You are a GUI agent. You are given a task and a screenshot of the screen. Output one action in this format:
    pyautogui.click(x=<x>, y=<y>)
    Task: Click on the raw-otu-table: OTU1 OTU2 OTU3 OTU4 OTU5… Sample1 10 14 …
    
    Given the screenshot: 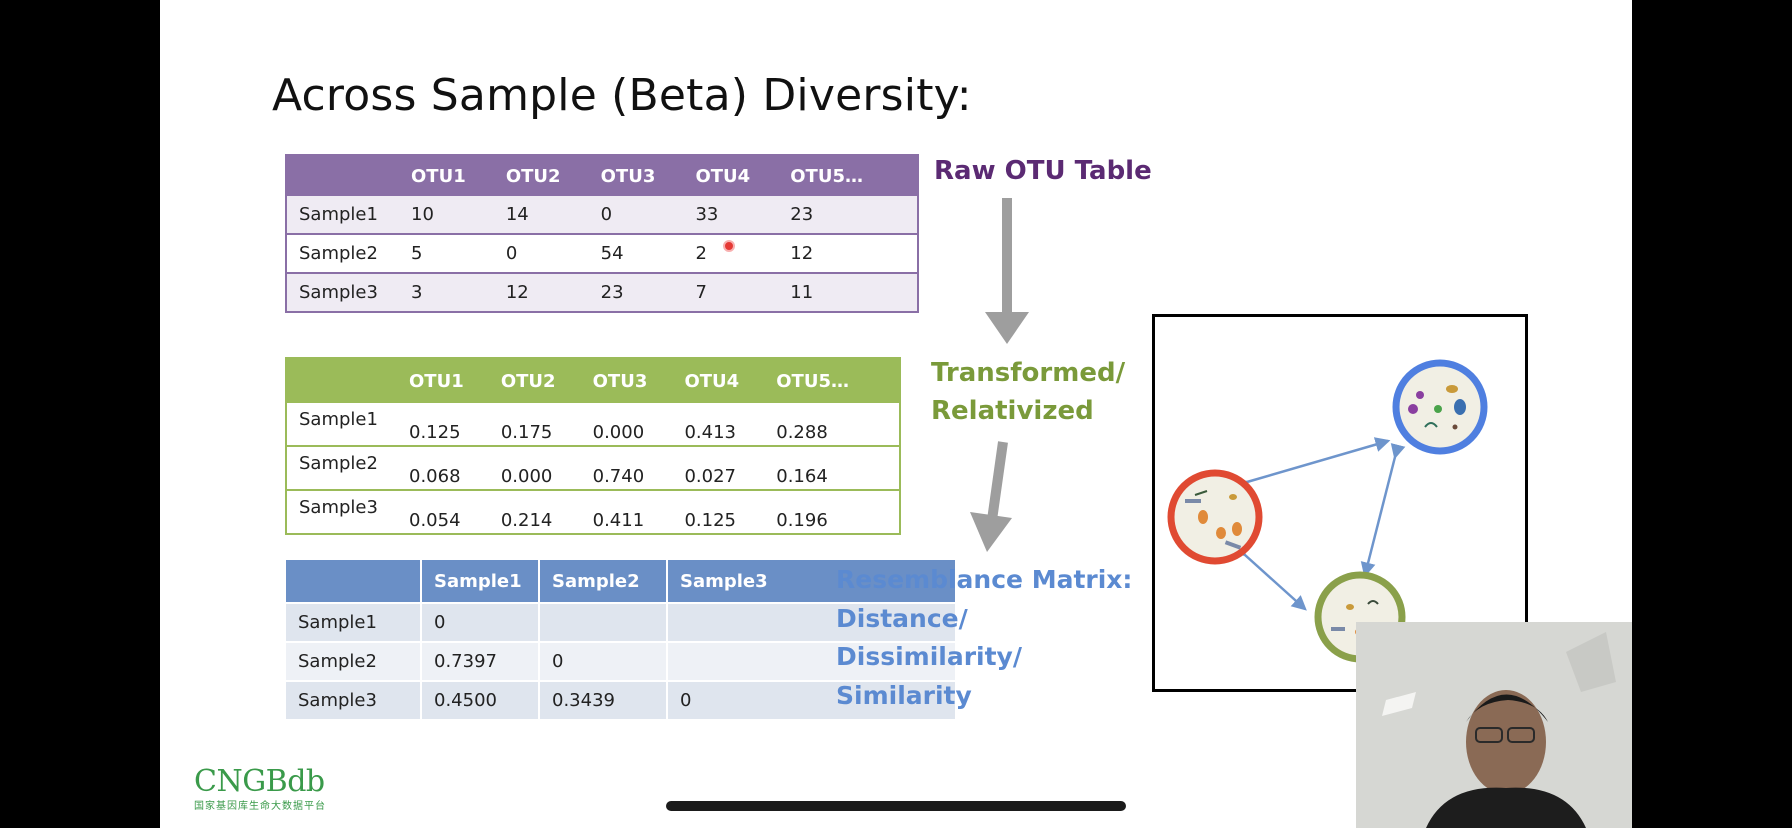 What is the action you would take?
    pyautogui.click(x=602, y=233)
    